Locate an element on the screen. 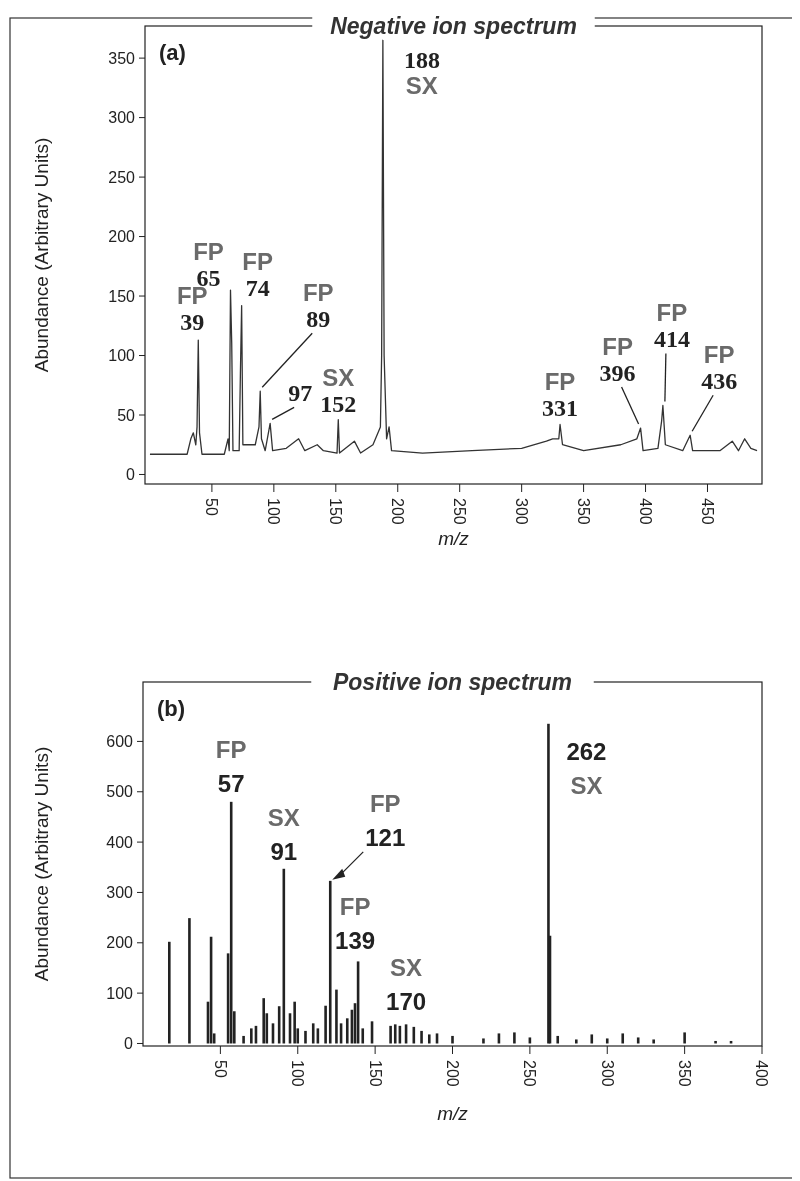 The width and height of the screenshot is (800, 1181). y-tick-label: 600 is located at coordinates (120, 742).